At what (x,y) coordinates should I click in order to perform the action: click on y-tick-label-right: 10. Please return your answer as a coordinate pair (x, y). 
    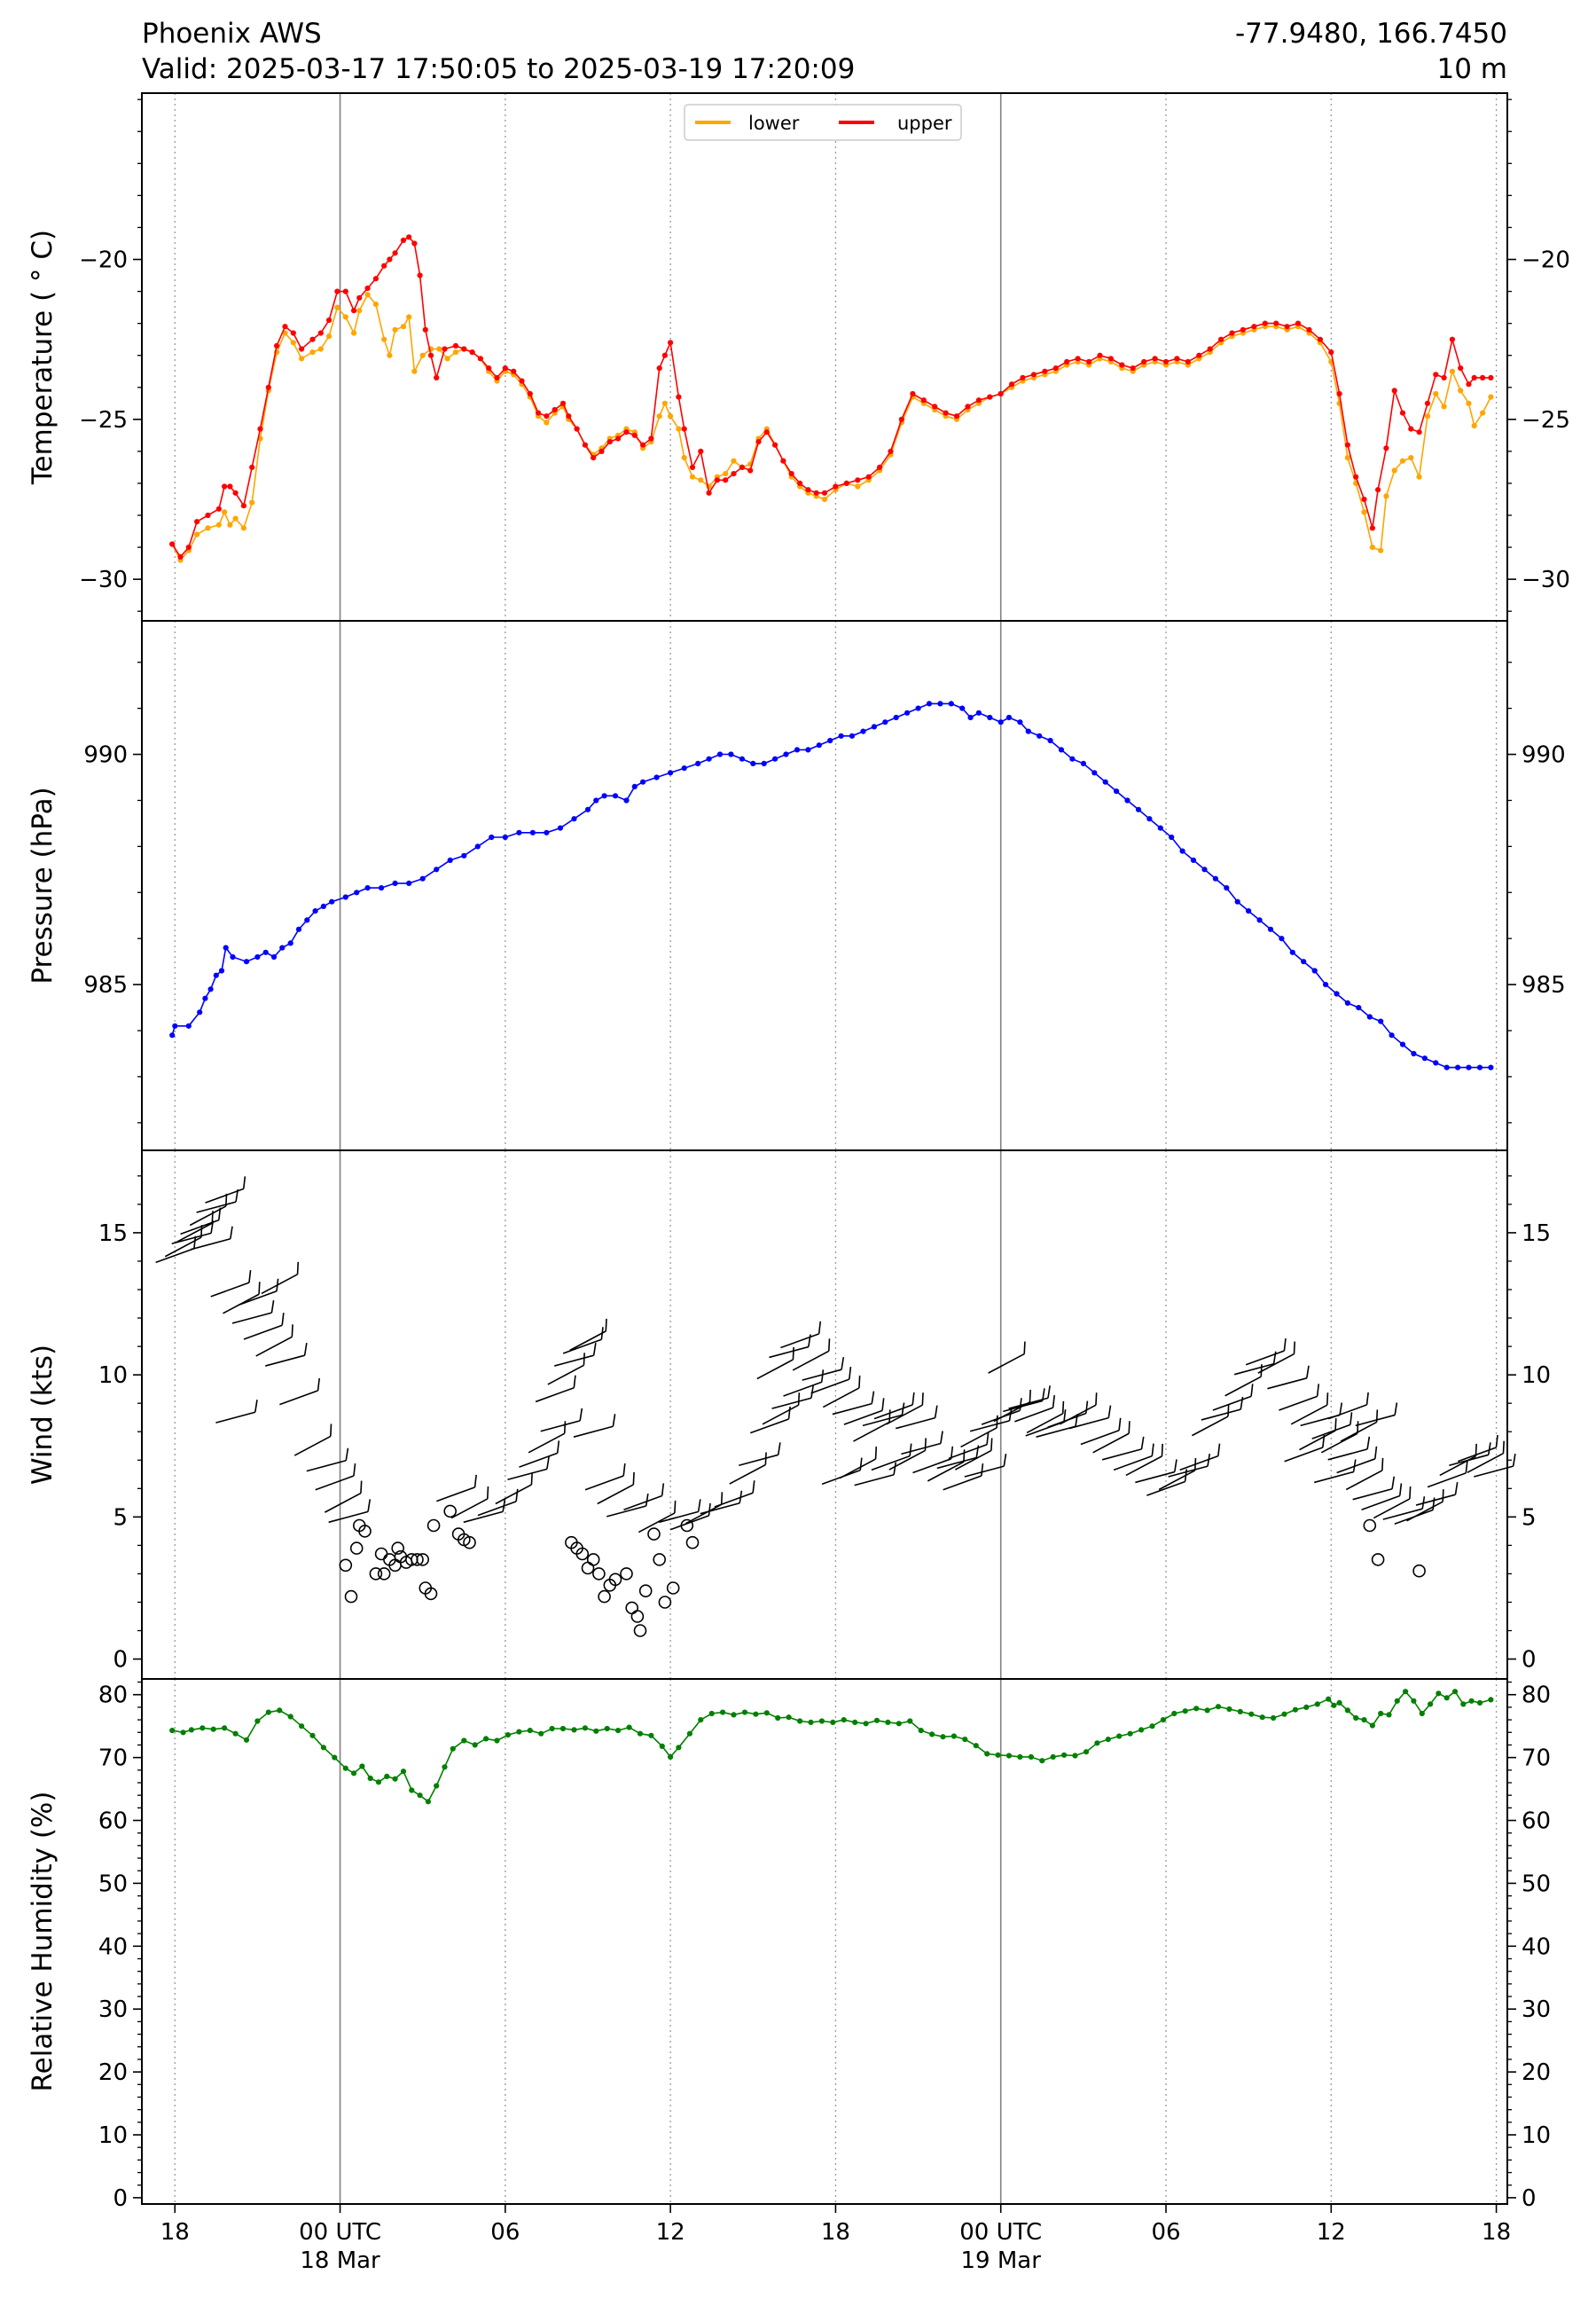
    Looking at the image, I should click on (1537, 2135).